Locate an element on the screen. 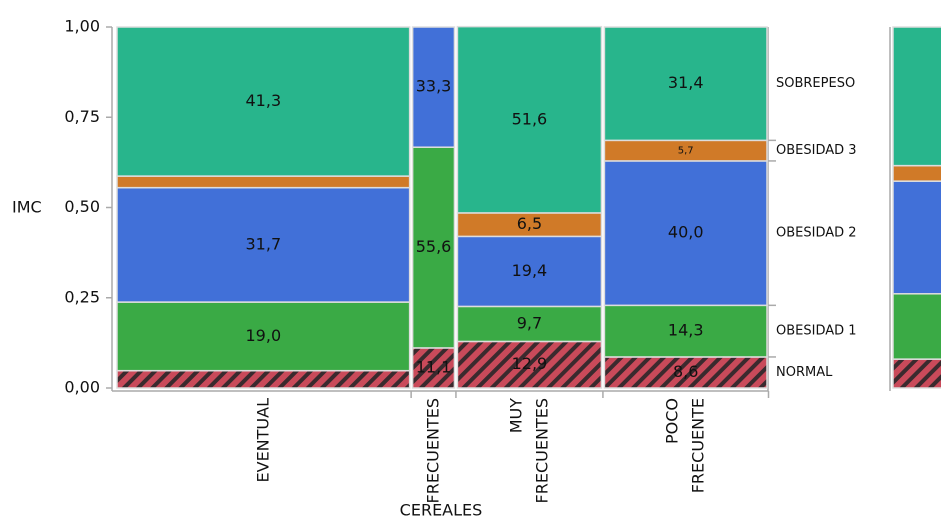 The image size is (941, 518). value-label: 40,0 is located at coordinates (686, 232).